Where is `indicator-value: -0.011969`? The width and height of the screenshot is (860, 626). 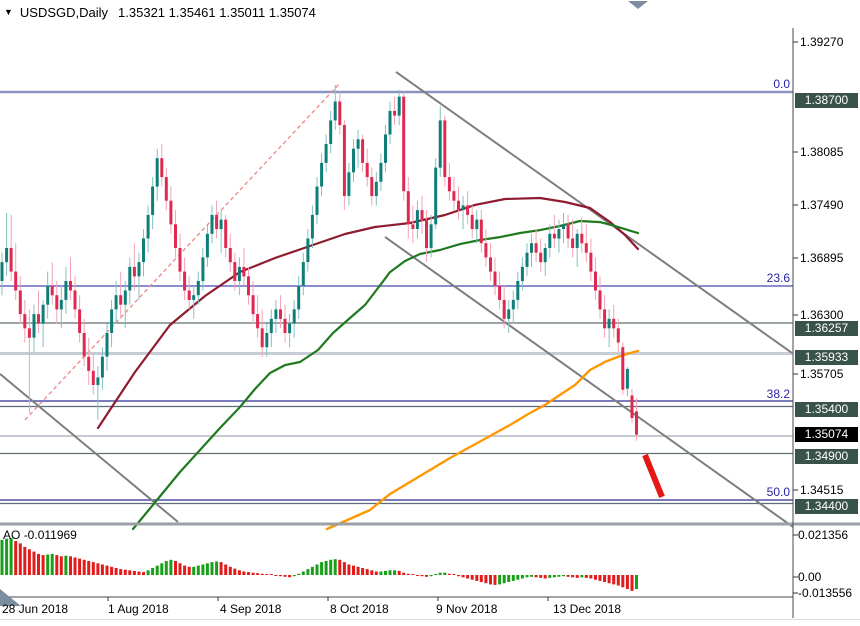
indicator-value: -0.011969 is located at coordinates (50, 535).